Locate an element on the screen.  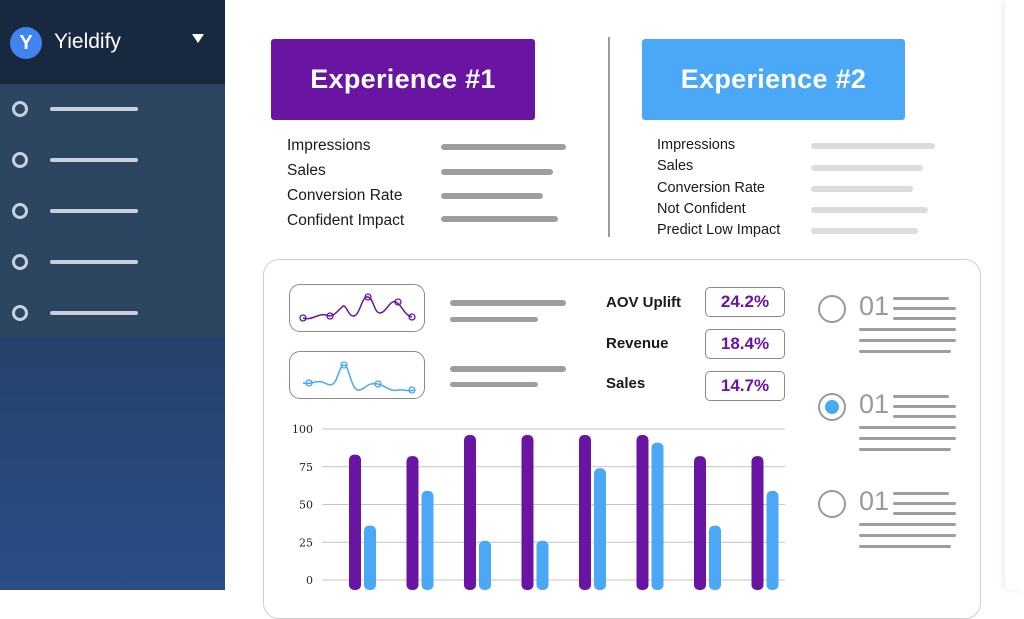
kpi-label: AOV Uplift is located at coordinates (643, 302).